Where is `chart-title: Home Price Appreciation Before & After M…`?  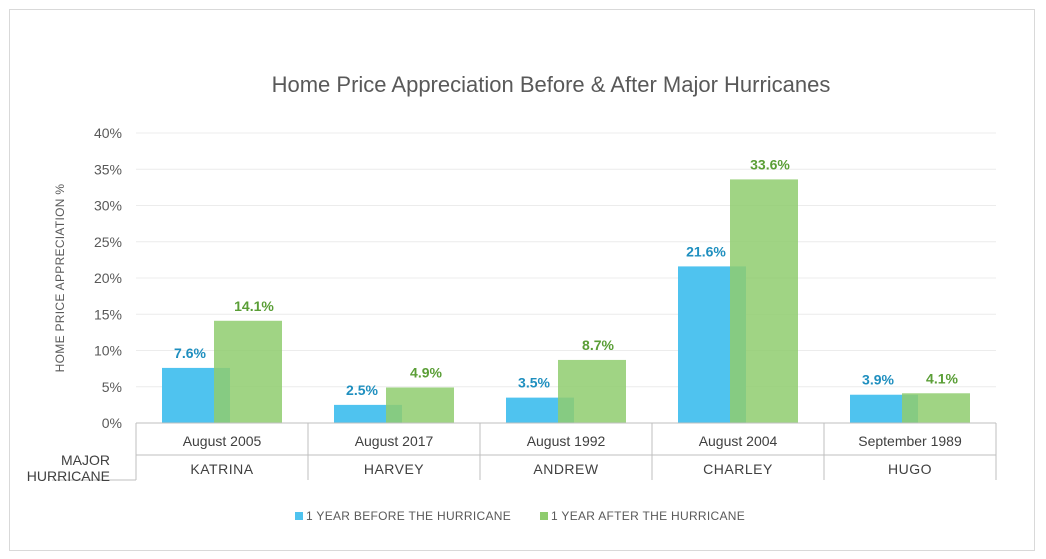
chart-title: Home Price Appreciation Before & After M… is located at coordinates (551, 84).